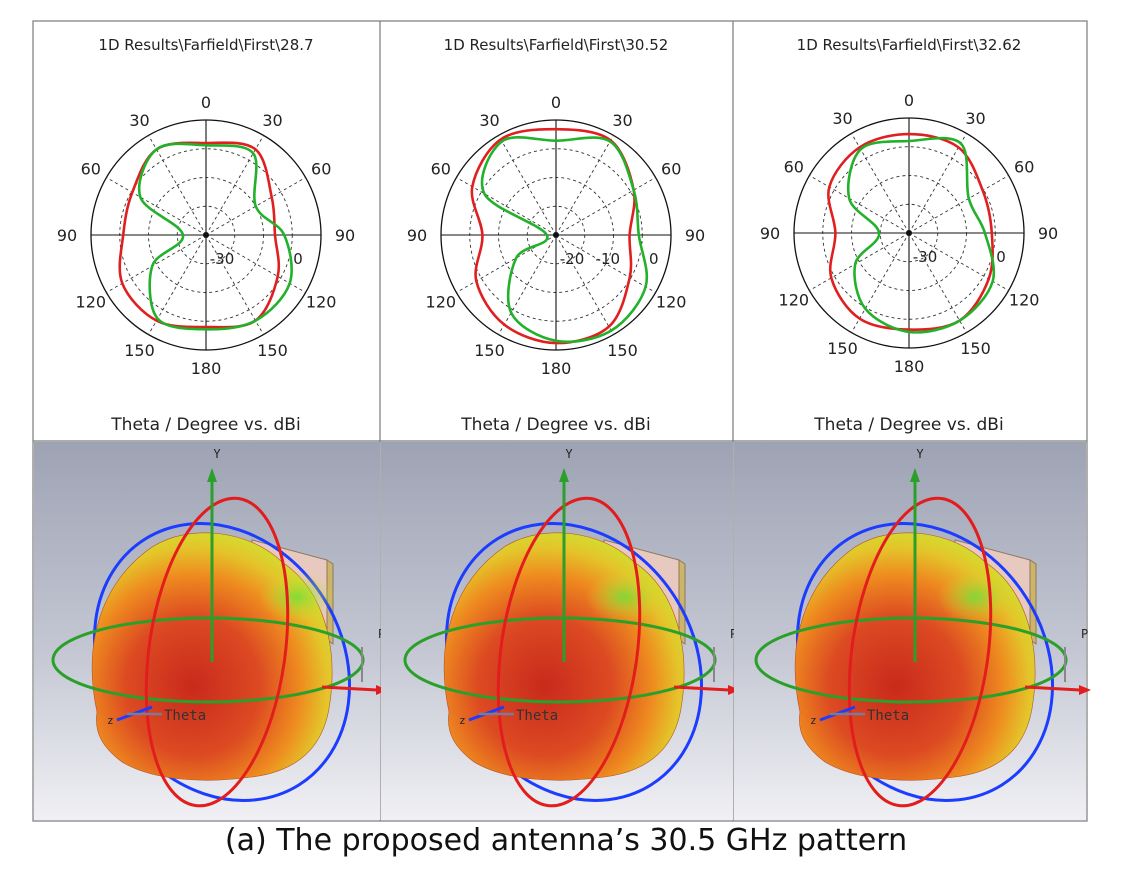  What do you see at coordinates (556, 45) in the screenshot?
I see `polar-title: 1D Results\Farfield\First\30.52` at bounding box center [556, 45].